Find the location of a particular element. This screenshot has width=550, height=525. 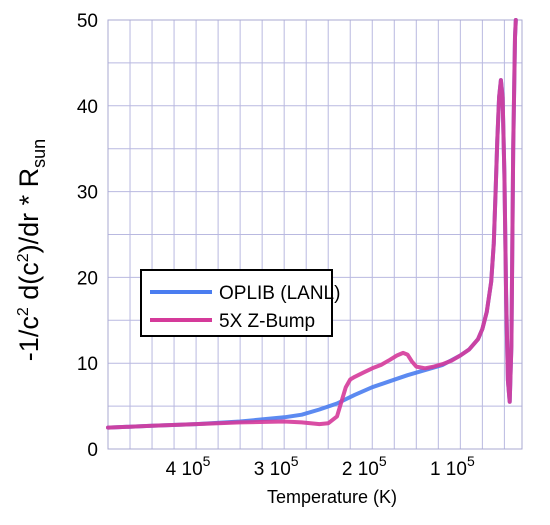

x-tick-labels: 4 105 3 105 2 105 1 105 is located at coordinates (320, 466).